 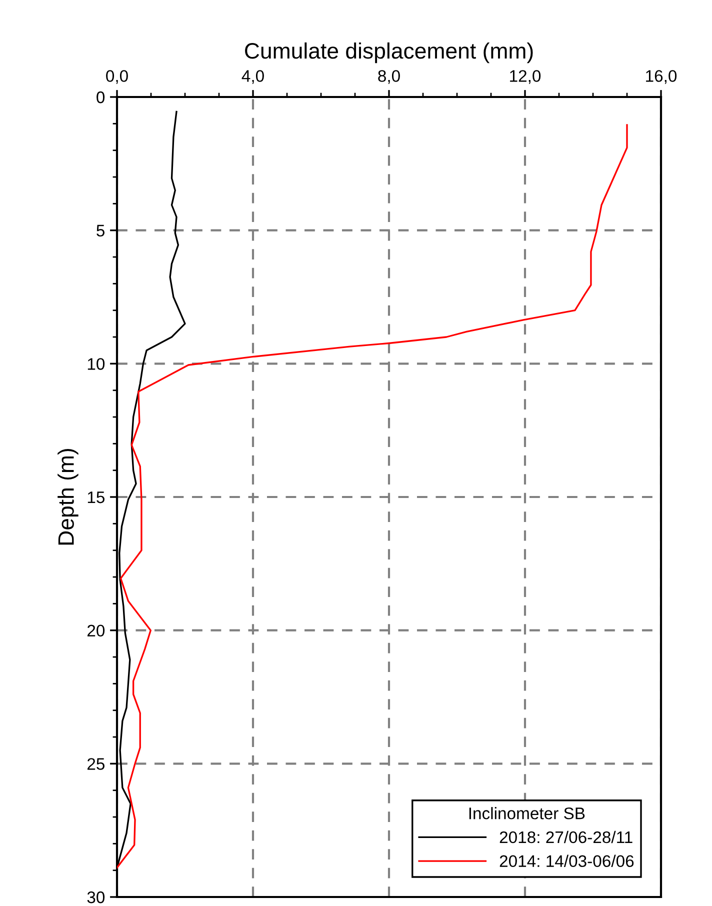 What do you see at coordinates (661, 77) in the screenshot?
I see `x-tick-label: 16,0` at bounding box center [661, 77].